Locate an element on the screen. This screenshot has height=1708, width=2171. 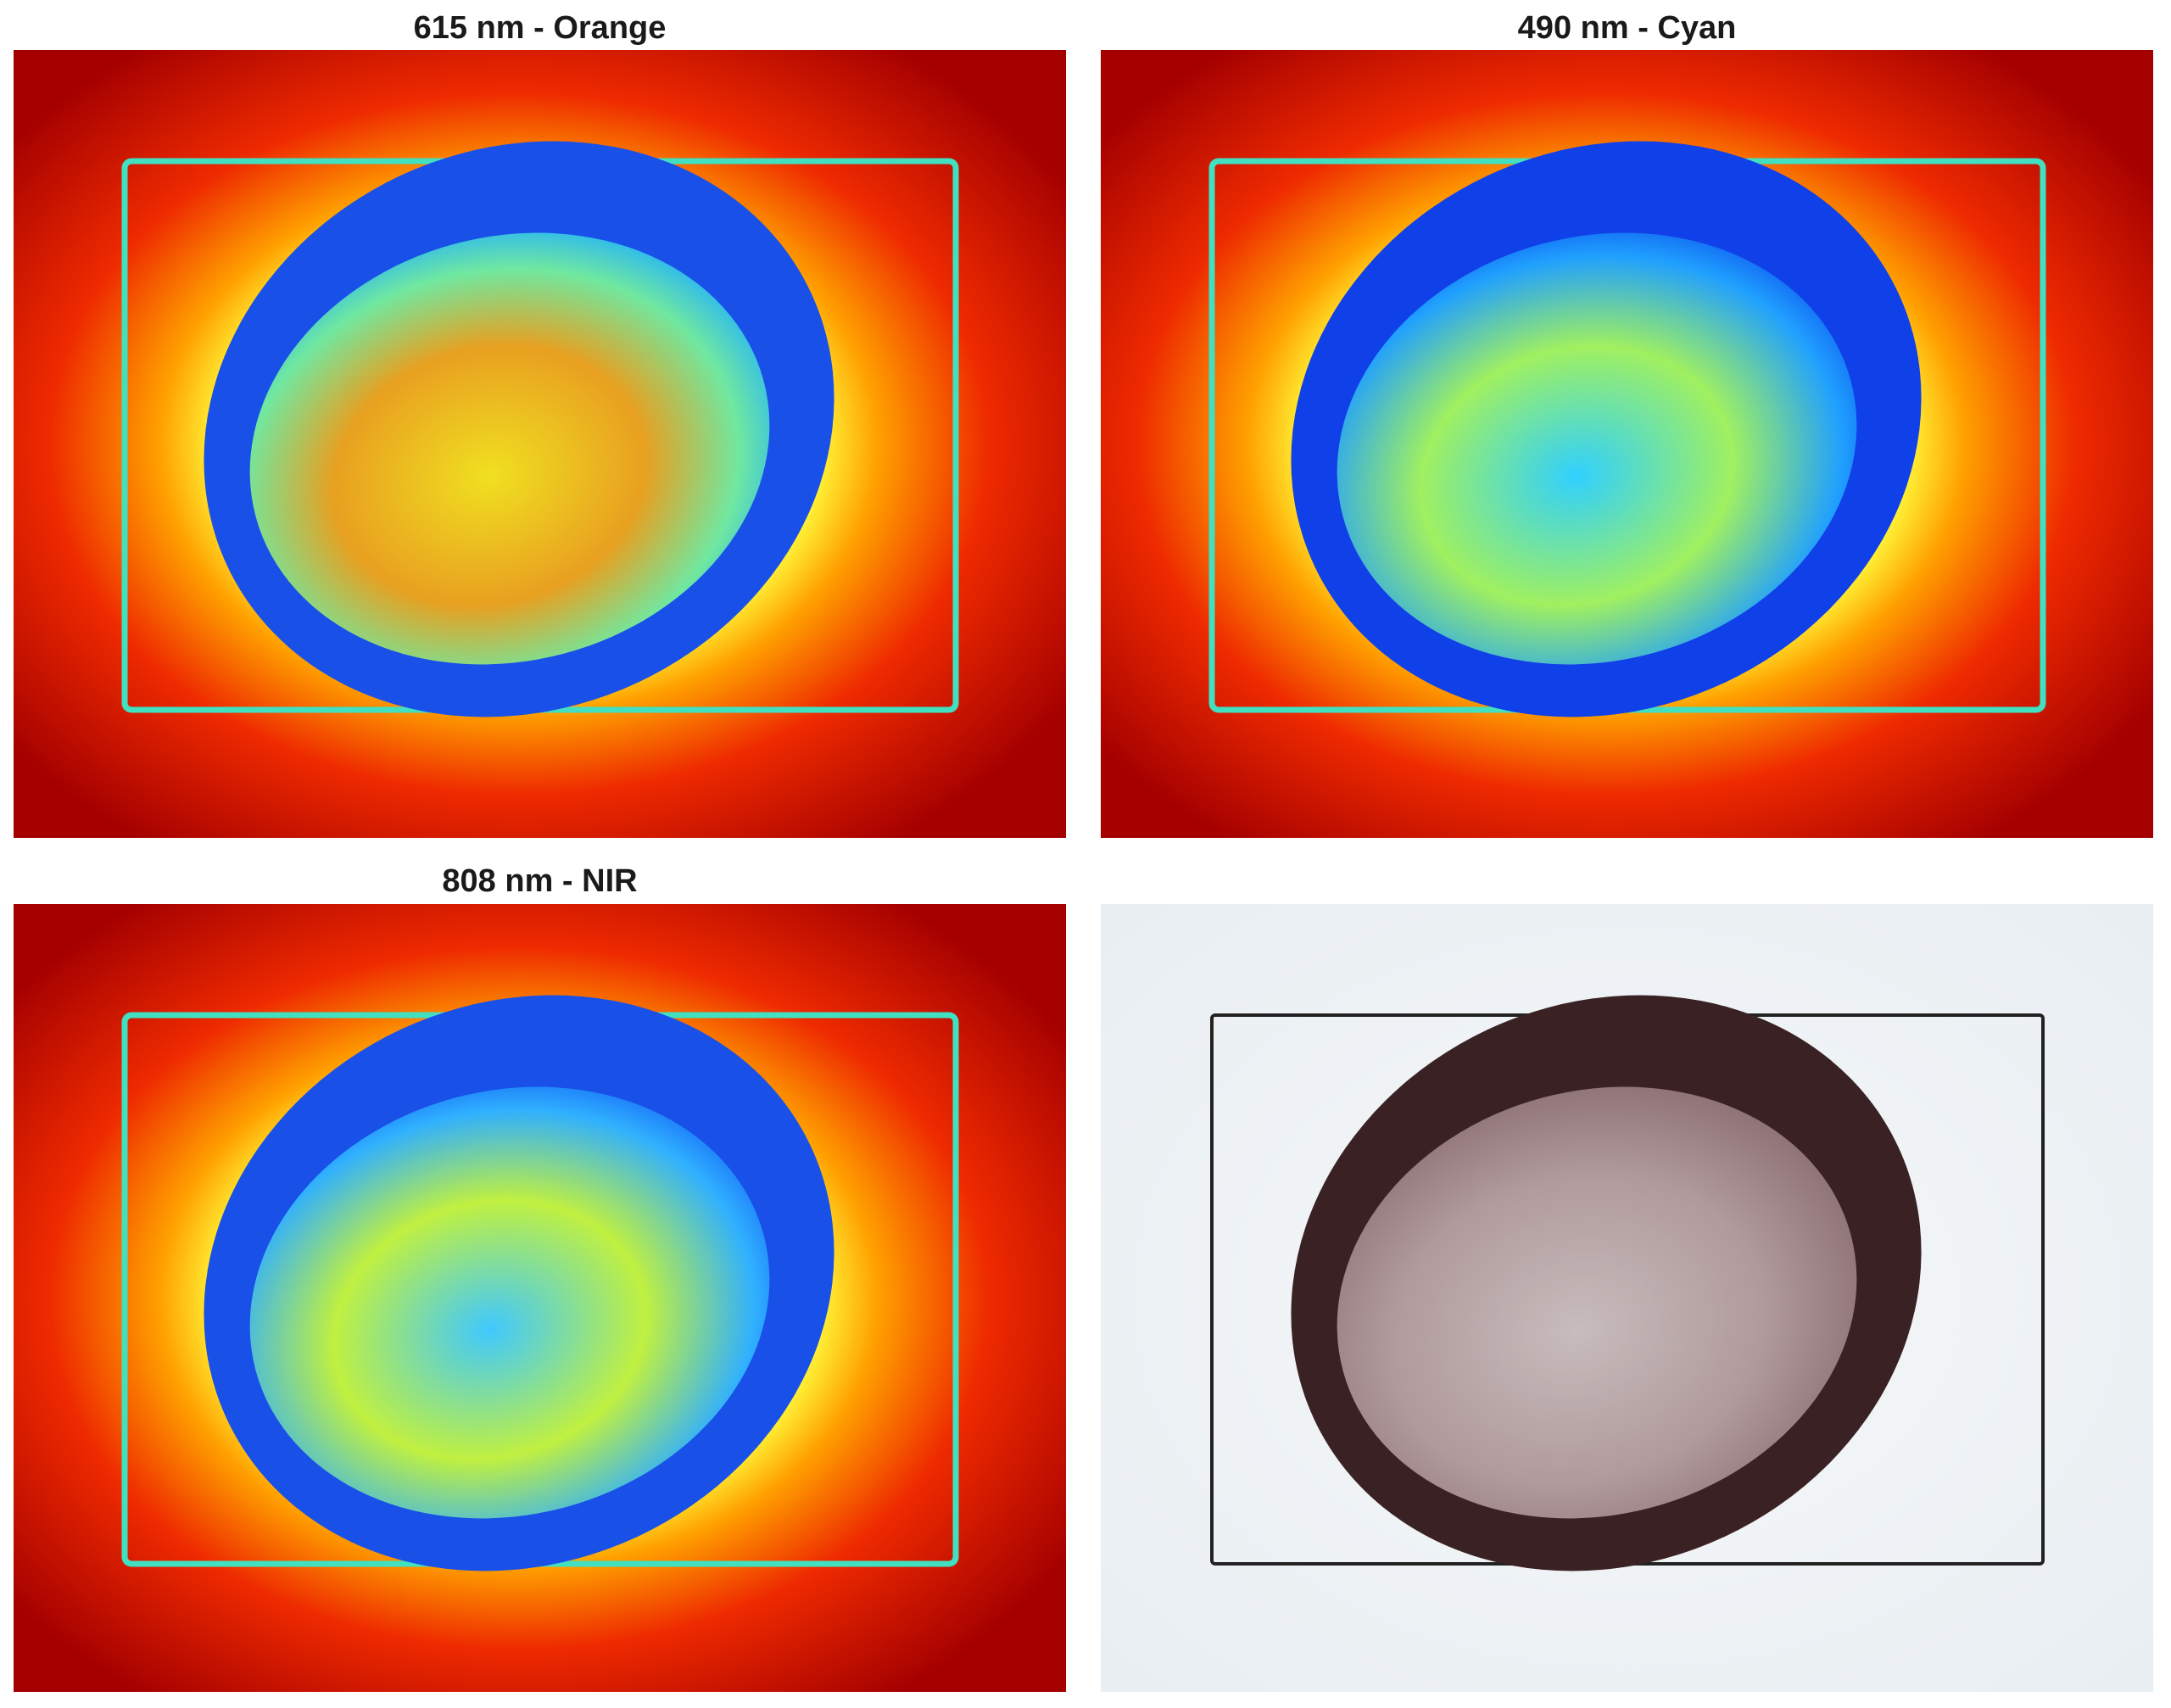
panel-title: 808 nm - NIR is located at coordinates (540, 881).